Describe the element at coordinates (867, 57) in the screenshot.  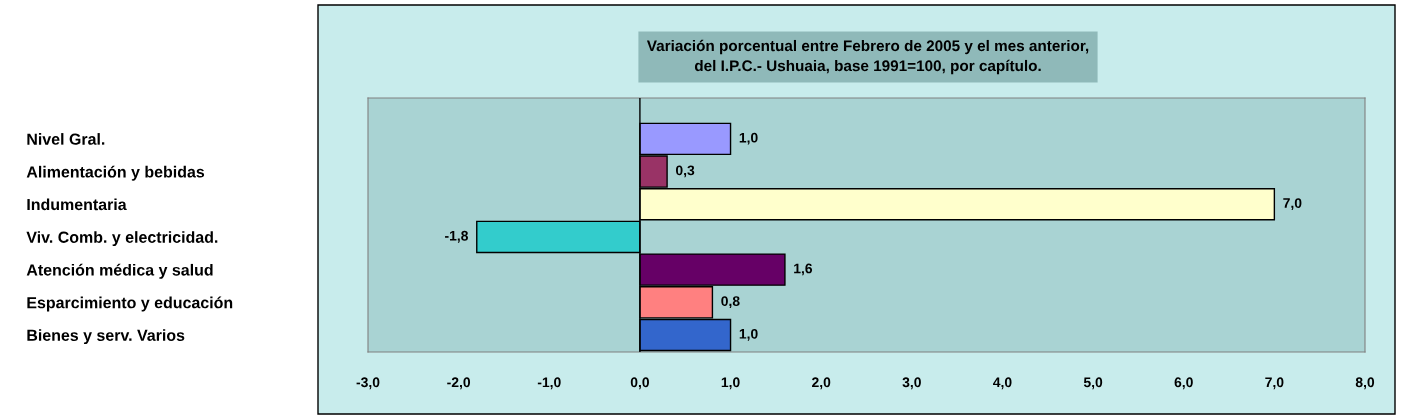
I see `chart-title: Variación porcentual entre Febrero de 2005 y el mes anterior, del I.P.C.- Ushuaia, base 1991=100, por capítulo.` at that location.